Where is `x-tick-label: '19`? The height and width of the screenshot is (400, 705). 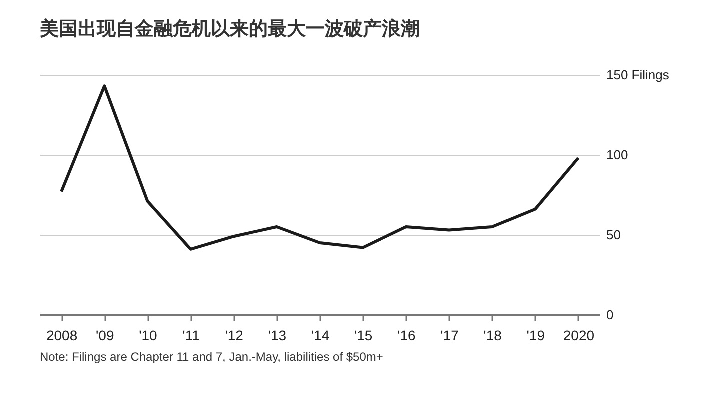 x-tick-label: '19 is located at coordinates (536, 336).